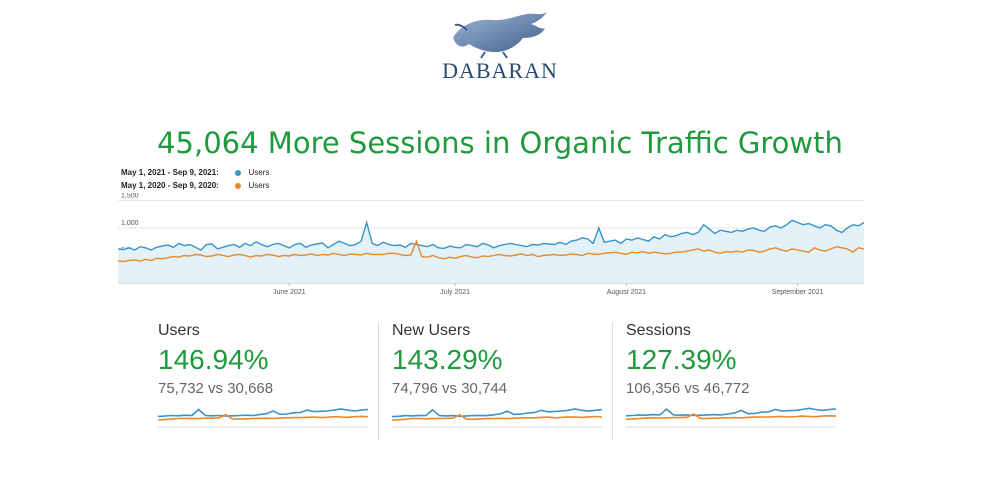 The image size is (1000, 480). I want to click on sparkline-sessions, so click(731, 417).